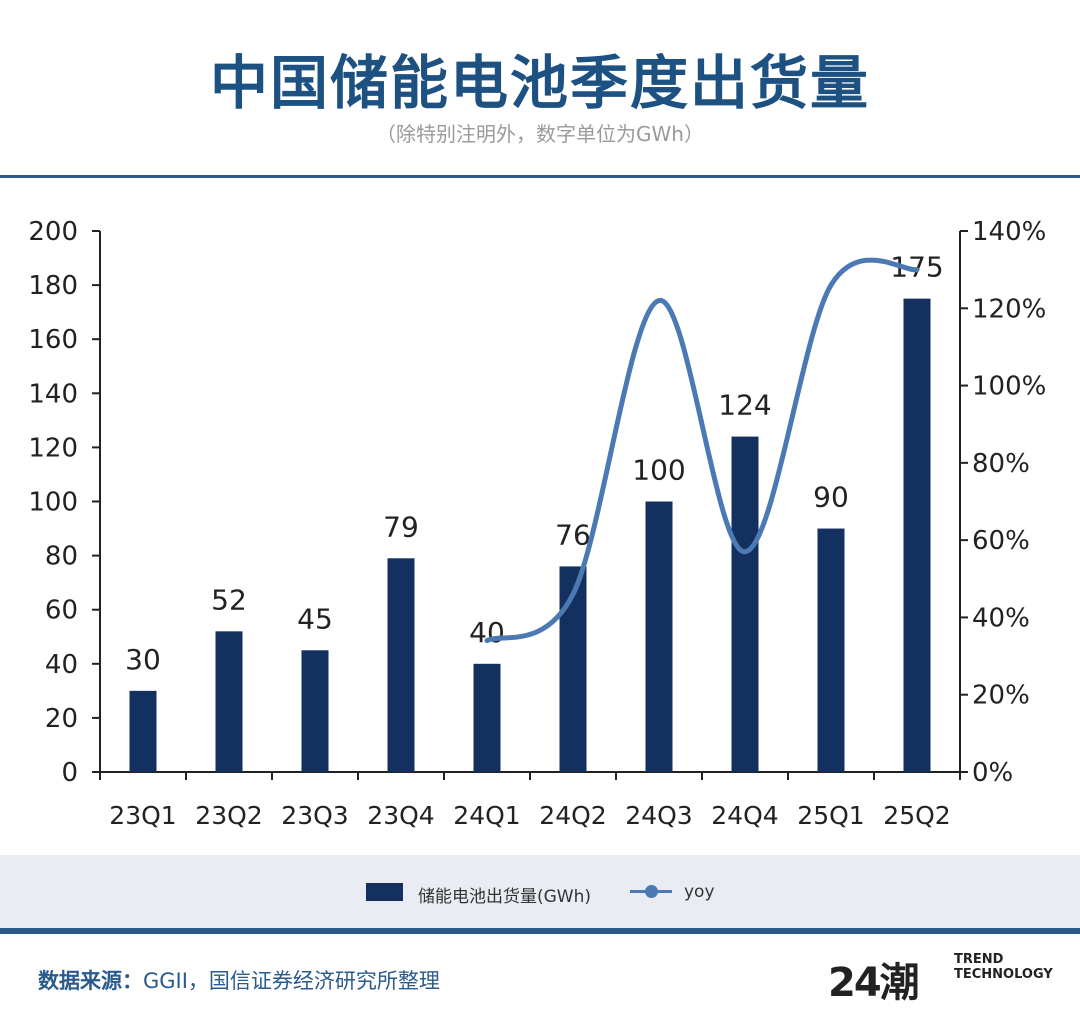  What do you see at coordinates (229, 599) in the screenshot?
I see `bar-label-1: 52` at bounding box center [229, 599].